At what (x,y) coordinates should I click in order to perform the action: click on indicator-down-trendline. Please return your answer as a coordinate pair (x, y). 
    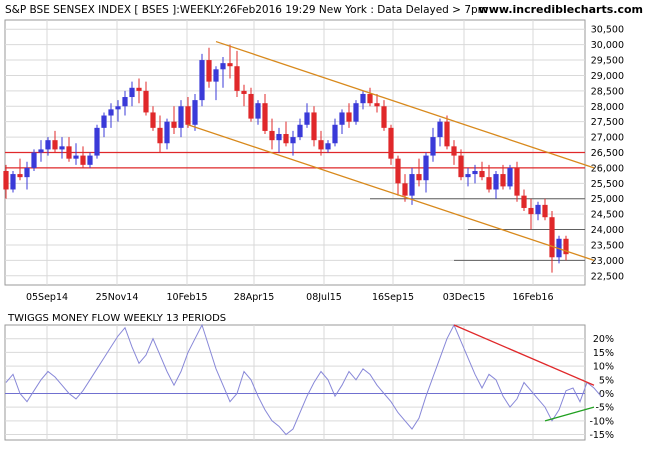
    Looking at the image, I should click on (524, 355).